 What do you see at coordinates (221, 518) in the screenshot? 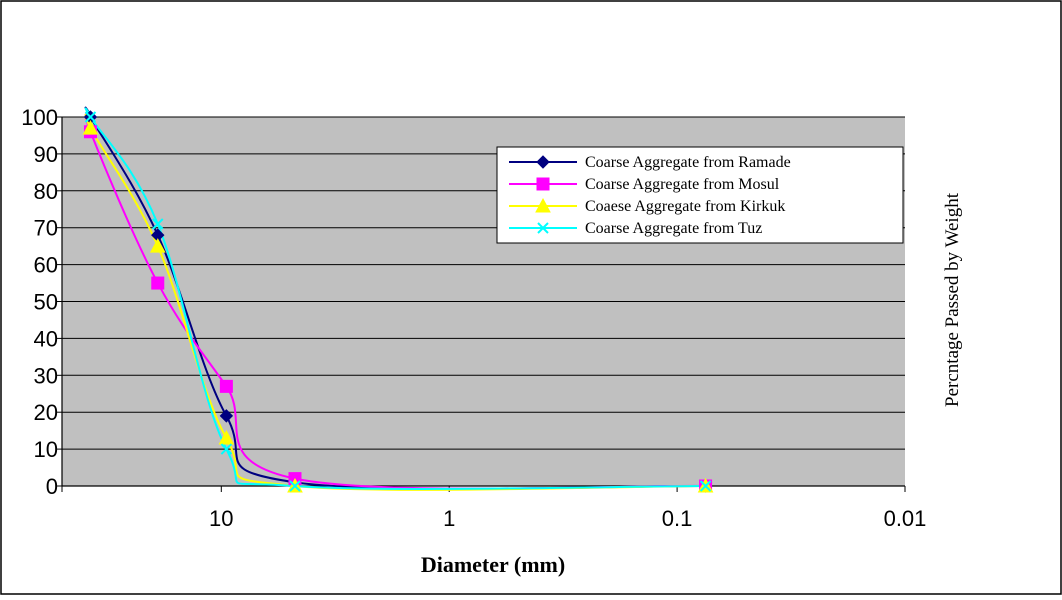
I see `x-tick-label: 10` at bounding box center [221, 518].